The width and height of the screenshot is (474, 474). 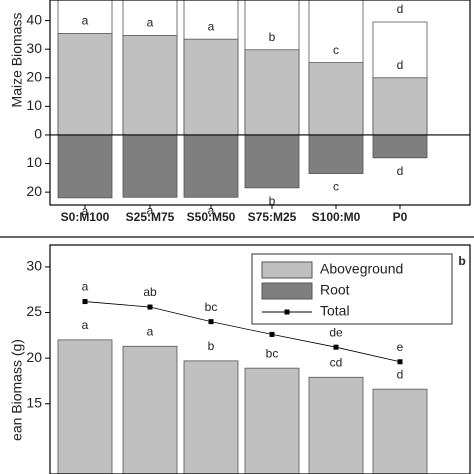 I want to click on y-tick-label: 40, so click(x=34, y=19).